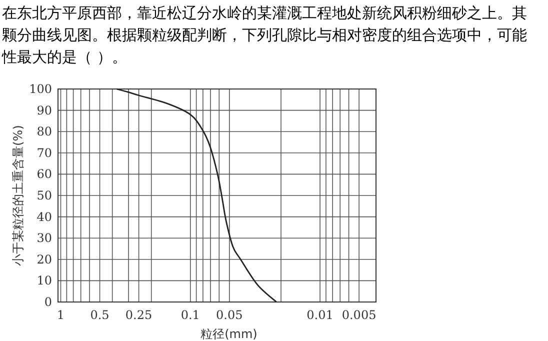 The height and width of the screenshot is (341, 548). I want to click on x-tick-label: 0.1, so click(190, 315).